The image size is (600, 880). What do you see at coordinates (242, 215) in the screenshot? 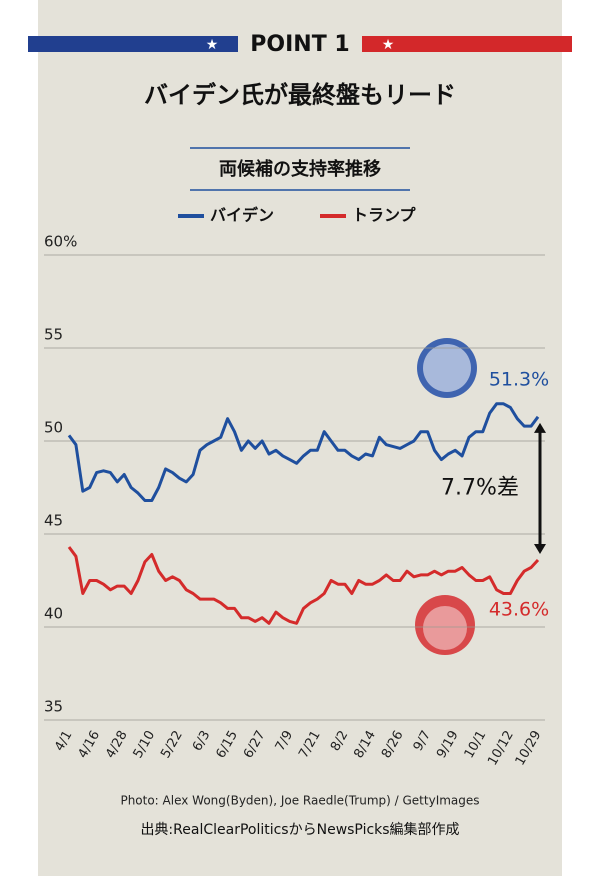
I see `legend-label: バイデン` at bounding box center [242, 215].